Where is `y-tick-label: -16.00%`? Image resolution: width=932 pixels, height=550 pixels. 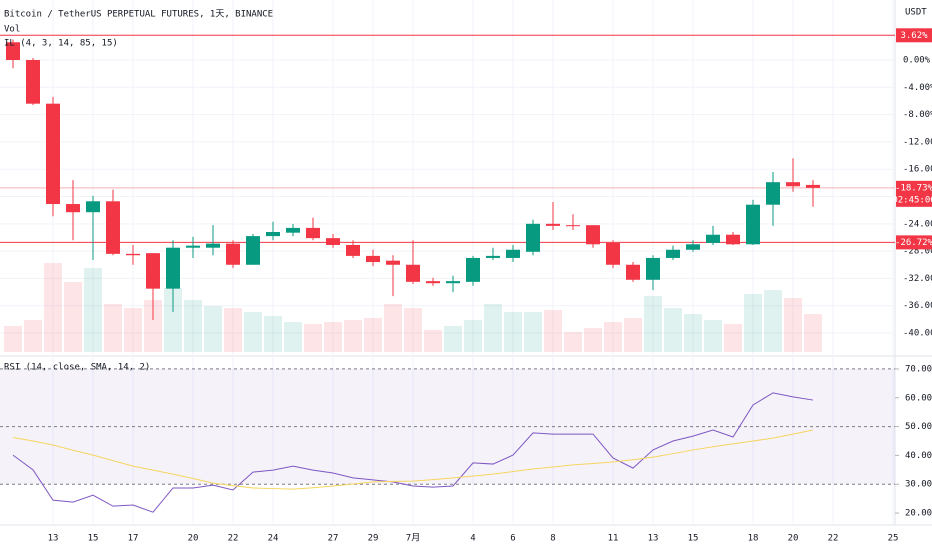 y-tick-label: -16.00% is located at coordinates (917, 170).